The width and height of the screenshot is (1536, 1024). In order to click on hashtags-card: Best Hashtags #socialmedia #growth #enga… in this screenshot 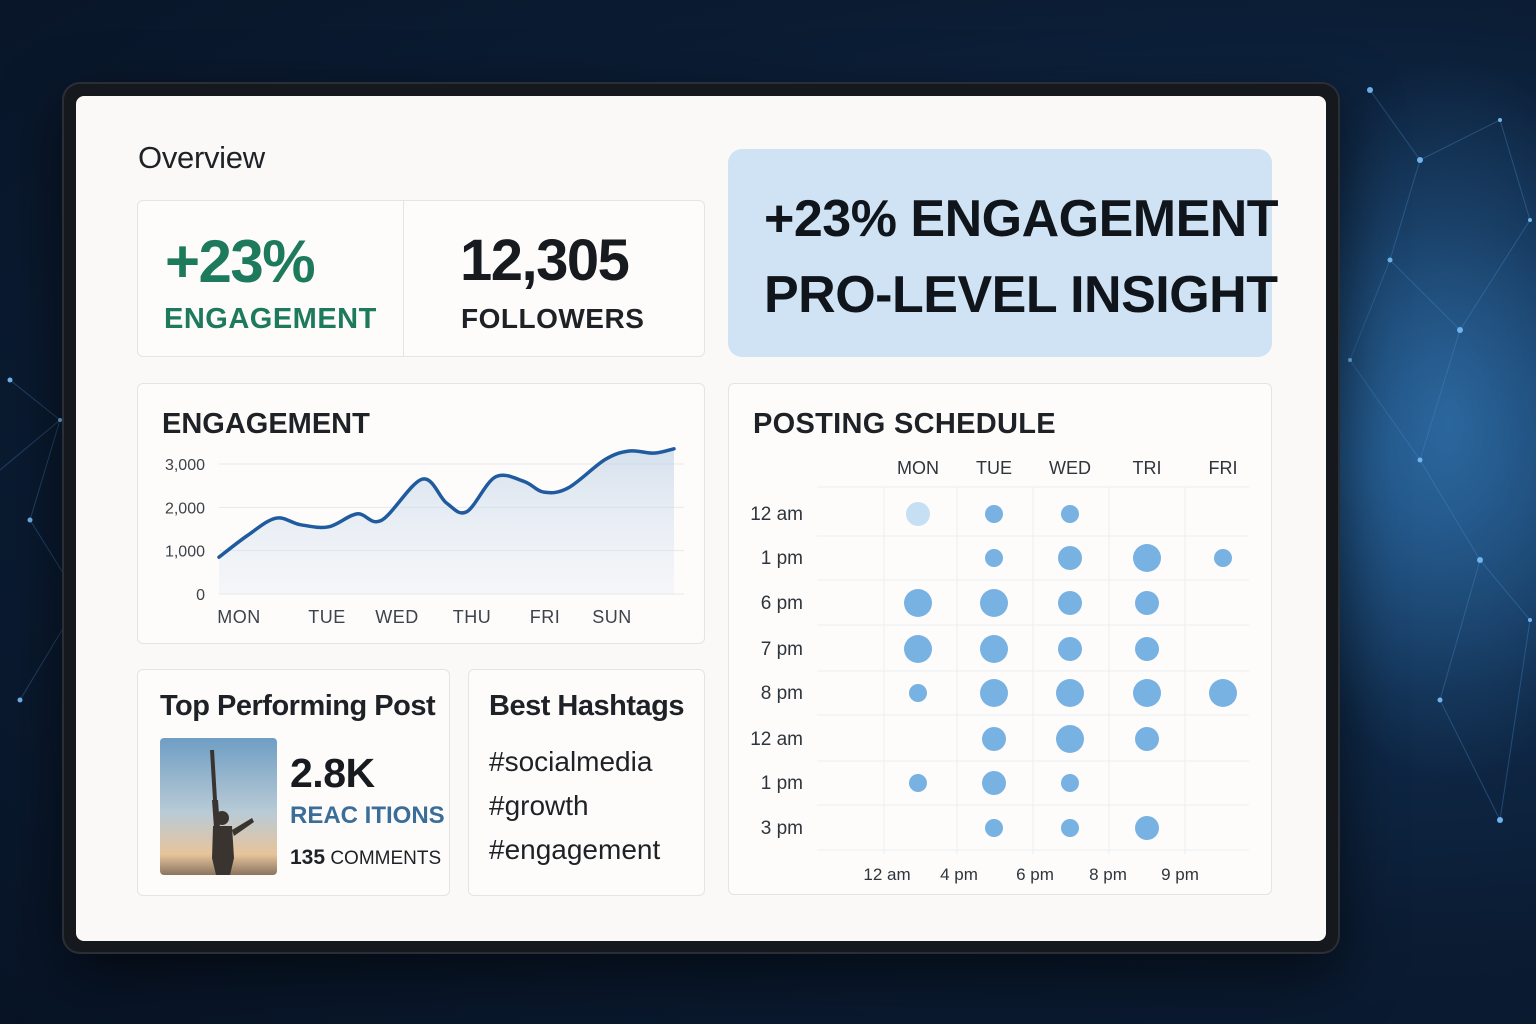, I will do `click(586, 782)`.